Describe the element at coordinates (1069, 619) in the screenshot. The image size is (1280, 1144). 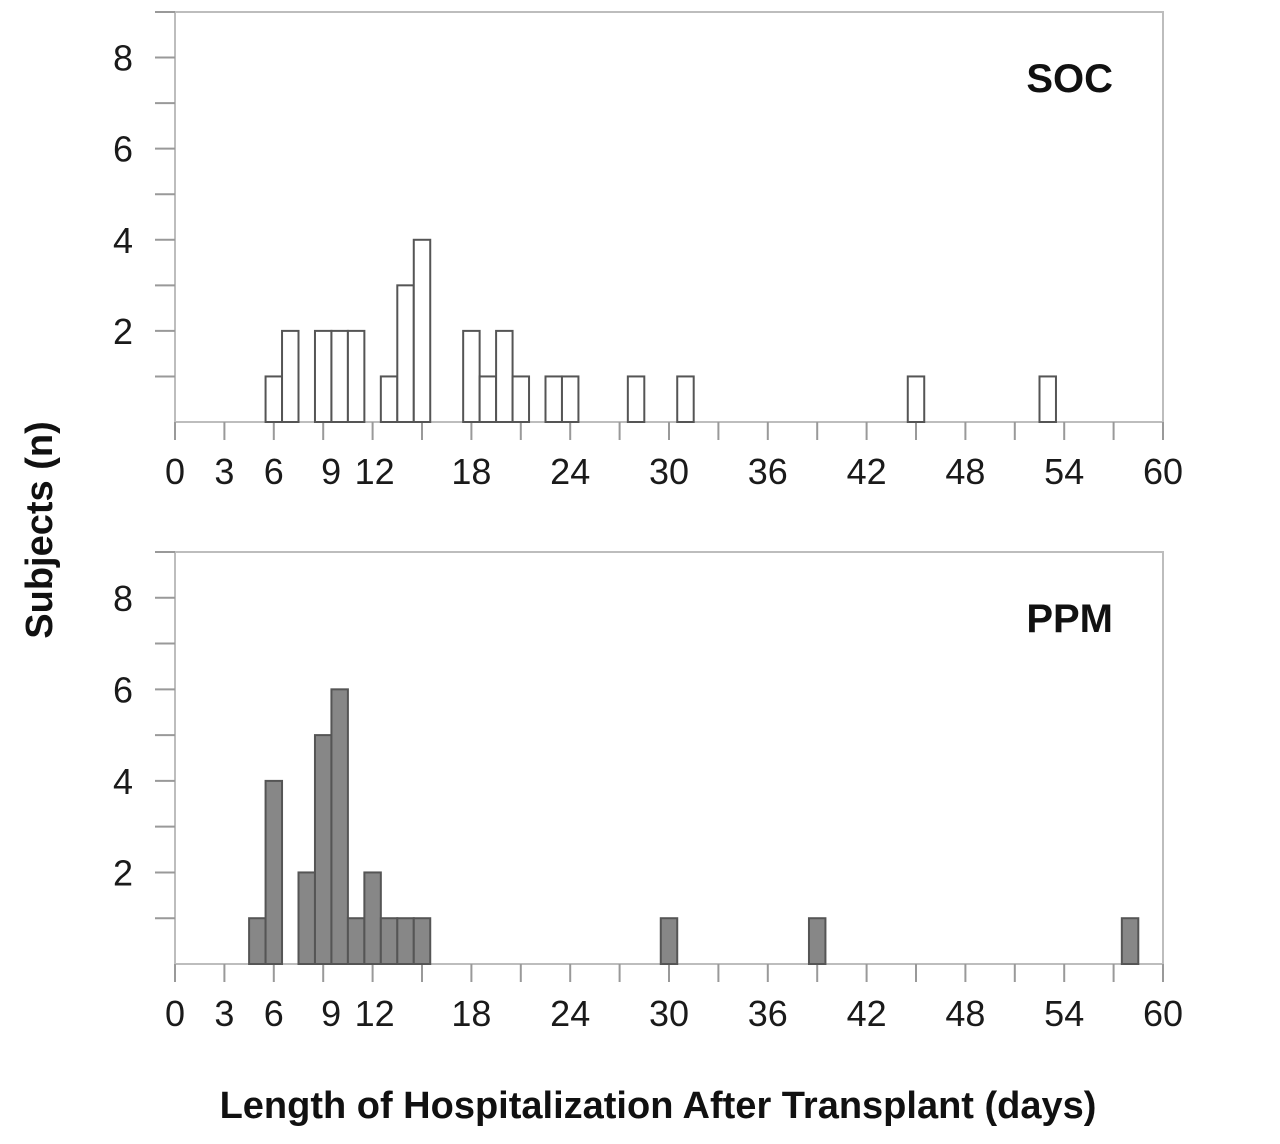
I see `panel-label: PPM` at that location.